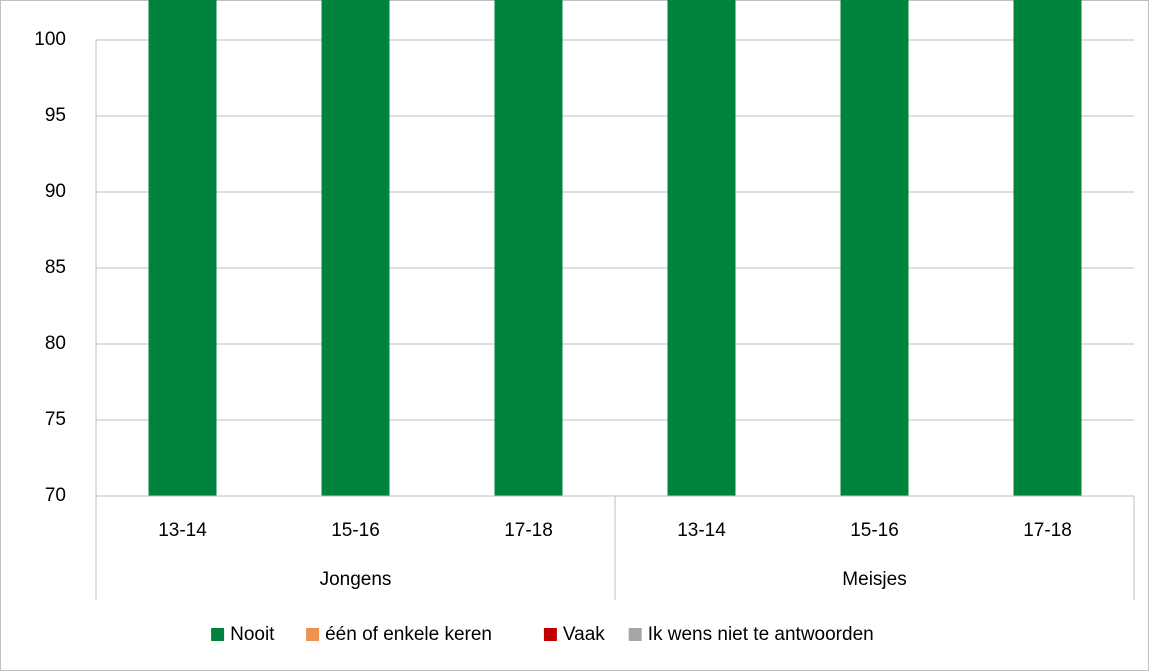  Describe the element at coordinates (356, 579) in the screenshot. I see `group-label: Jongens` at that location.